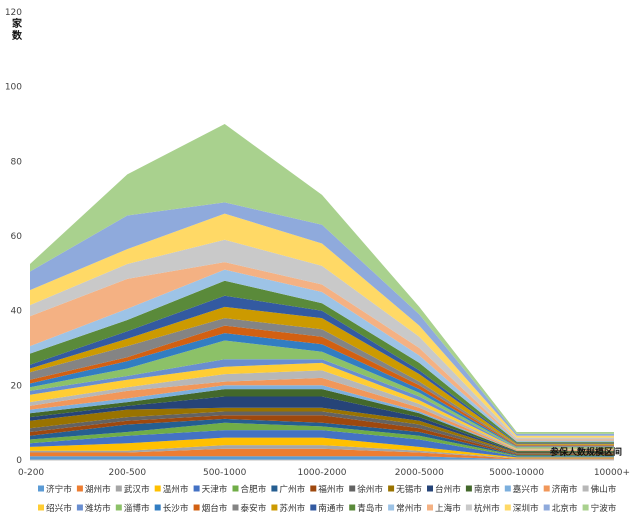 This screenshot has height=524, width=640. I want to click on legend-label: 长沙市, so click(176, 508).